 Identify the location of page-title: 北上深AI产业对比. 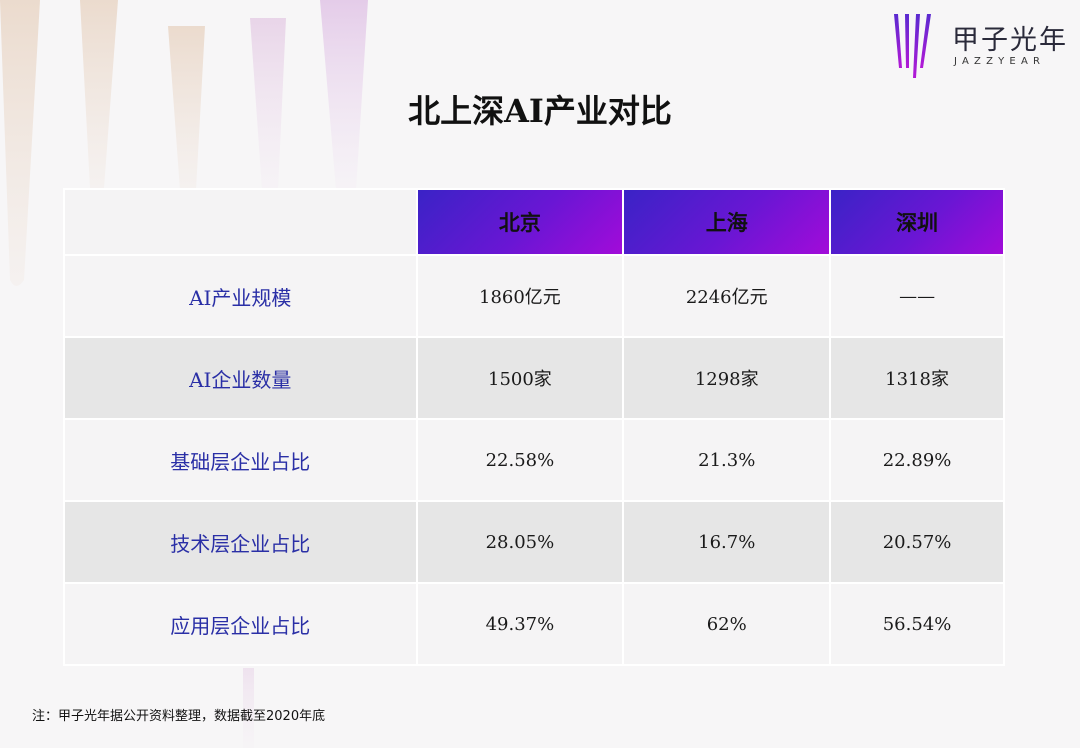
(540, 111).